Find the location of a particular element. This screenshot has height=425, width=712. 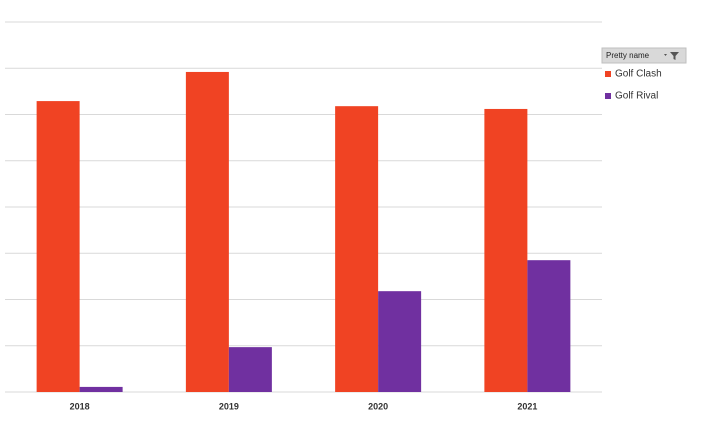

filter-icon is located at coordinates (671, 56).